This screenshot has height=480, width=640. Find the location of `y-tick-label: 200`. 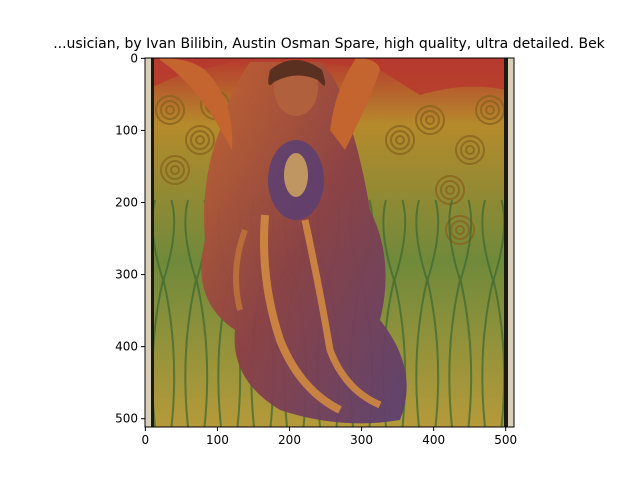

y-tick-label: 200 is located at coordinates (126, 203).